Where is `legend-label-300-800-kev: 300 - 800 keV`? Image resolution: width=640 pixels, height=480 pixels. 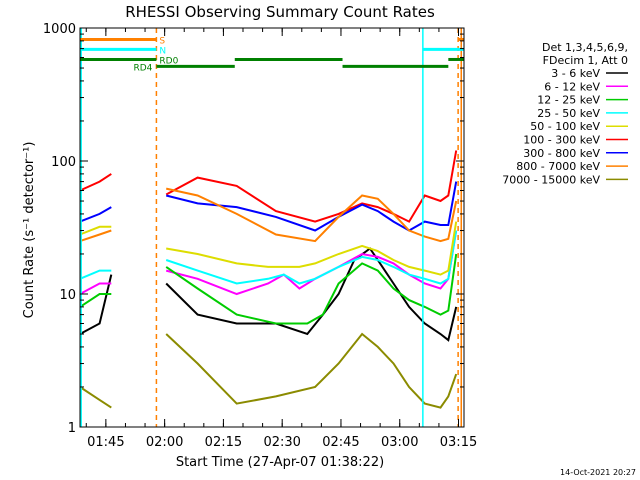 legend-label-300-800-kev: 300 - 800 keV is located at coordinates (561, 153).